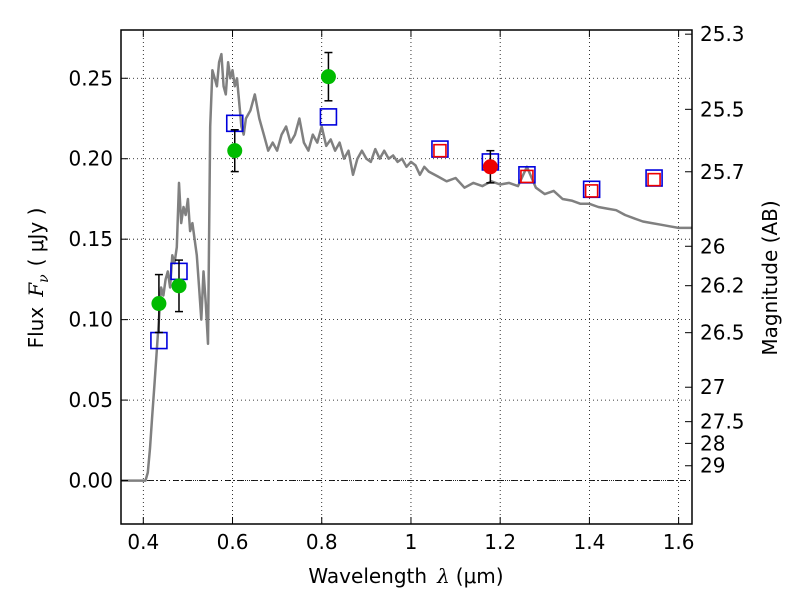  Describe the element at coordinates (679, 542) in the screenshot. I see `x-tick-label: 1.6` at that location.